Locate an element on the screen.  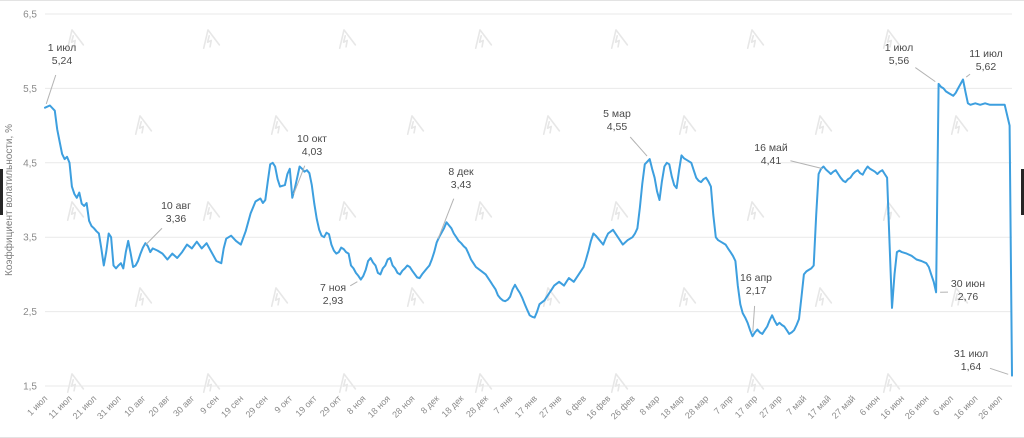
annotation-value: 5,62 is located at coordinates (986, 67).